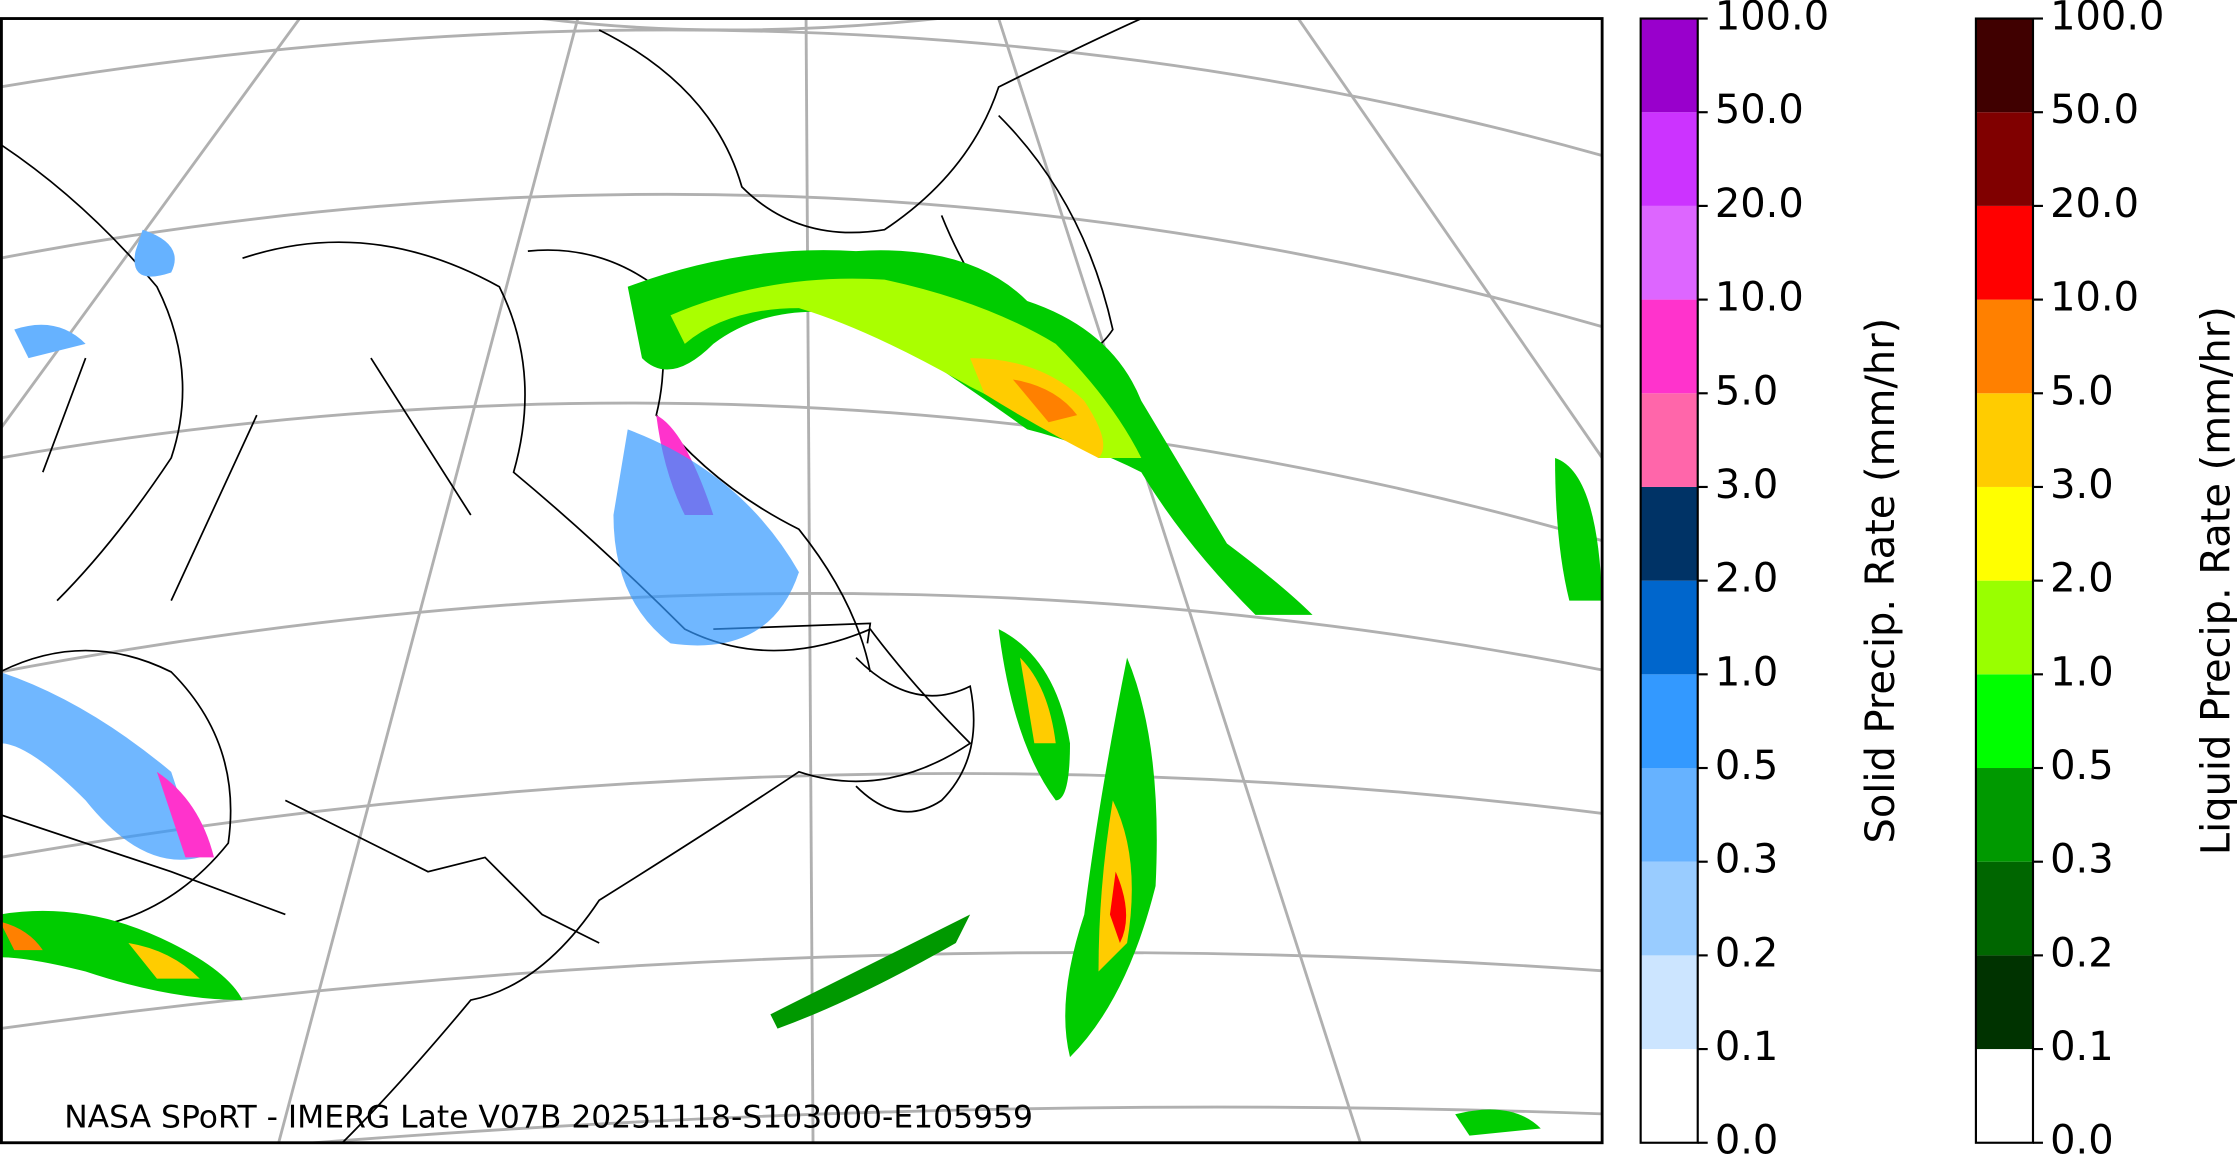 Image resolution: width=2237 pixels, height=1167 pixels. Describe the element at coordinates (2215, 580) in the screenshot. I see `colorbar-label: Liquid Precip. Rate (mm/hr)` at that location.